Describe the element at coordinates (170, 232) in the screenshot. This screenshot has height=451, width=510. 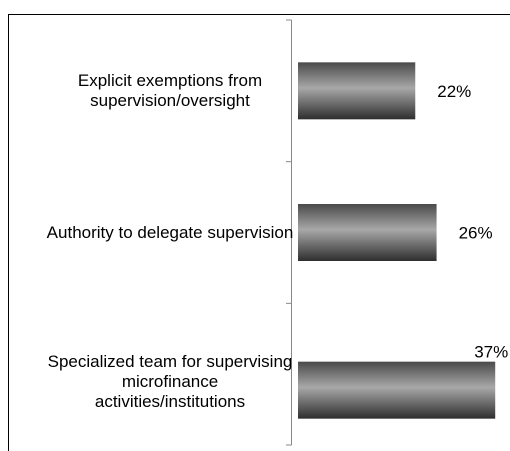
I see `category-label: Authority to delegate supervision` at that location.